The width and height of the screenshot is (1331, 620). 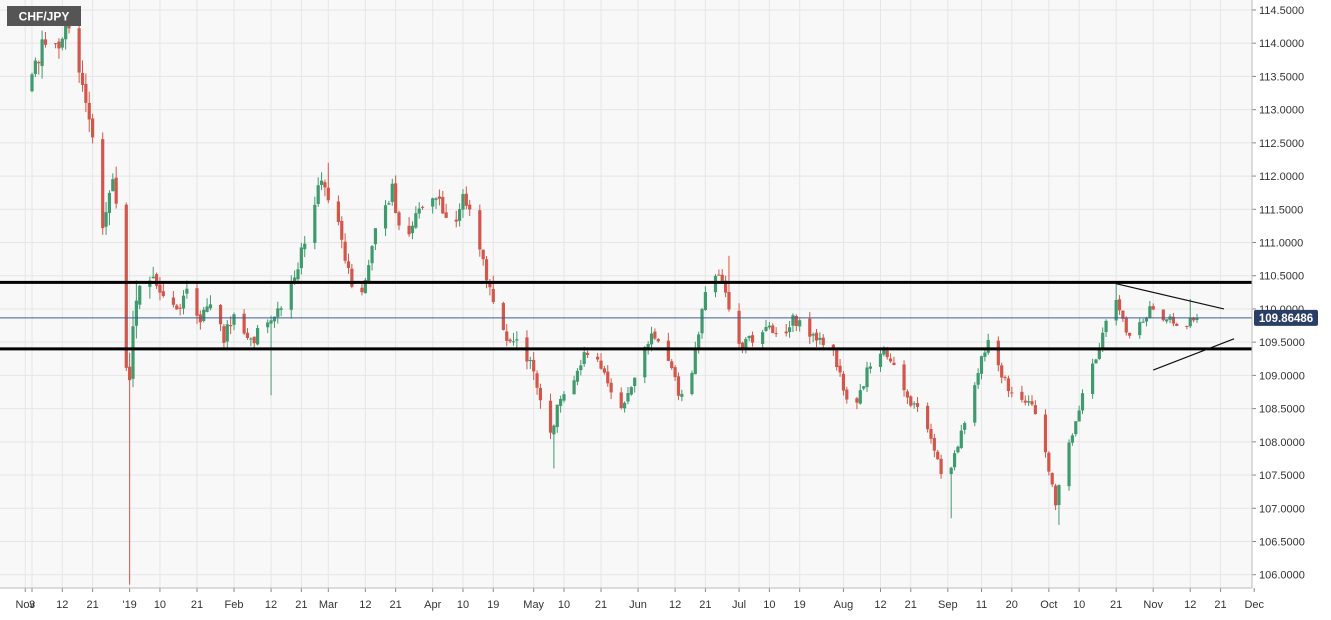 What do you see at coordinates (1281, 111) in the screenshot?
I see `y-tick-label: 113.0000` at bounding box center [1281, 111].